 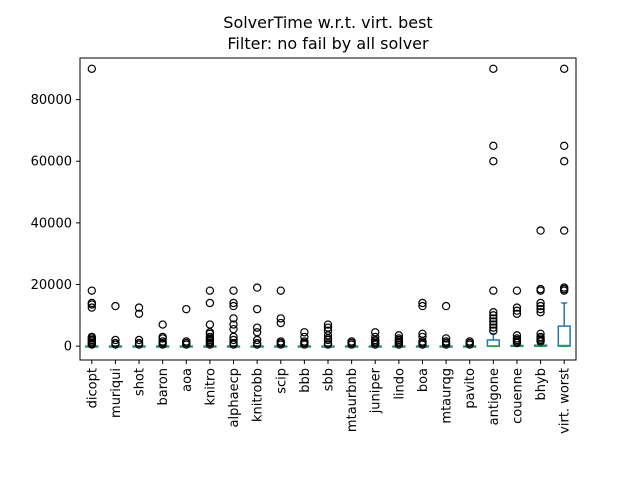 What do you see at coordinates (399, 384) in the screenshot?
I see `x-tick-label: lindo` at bounding box center [399, 384].